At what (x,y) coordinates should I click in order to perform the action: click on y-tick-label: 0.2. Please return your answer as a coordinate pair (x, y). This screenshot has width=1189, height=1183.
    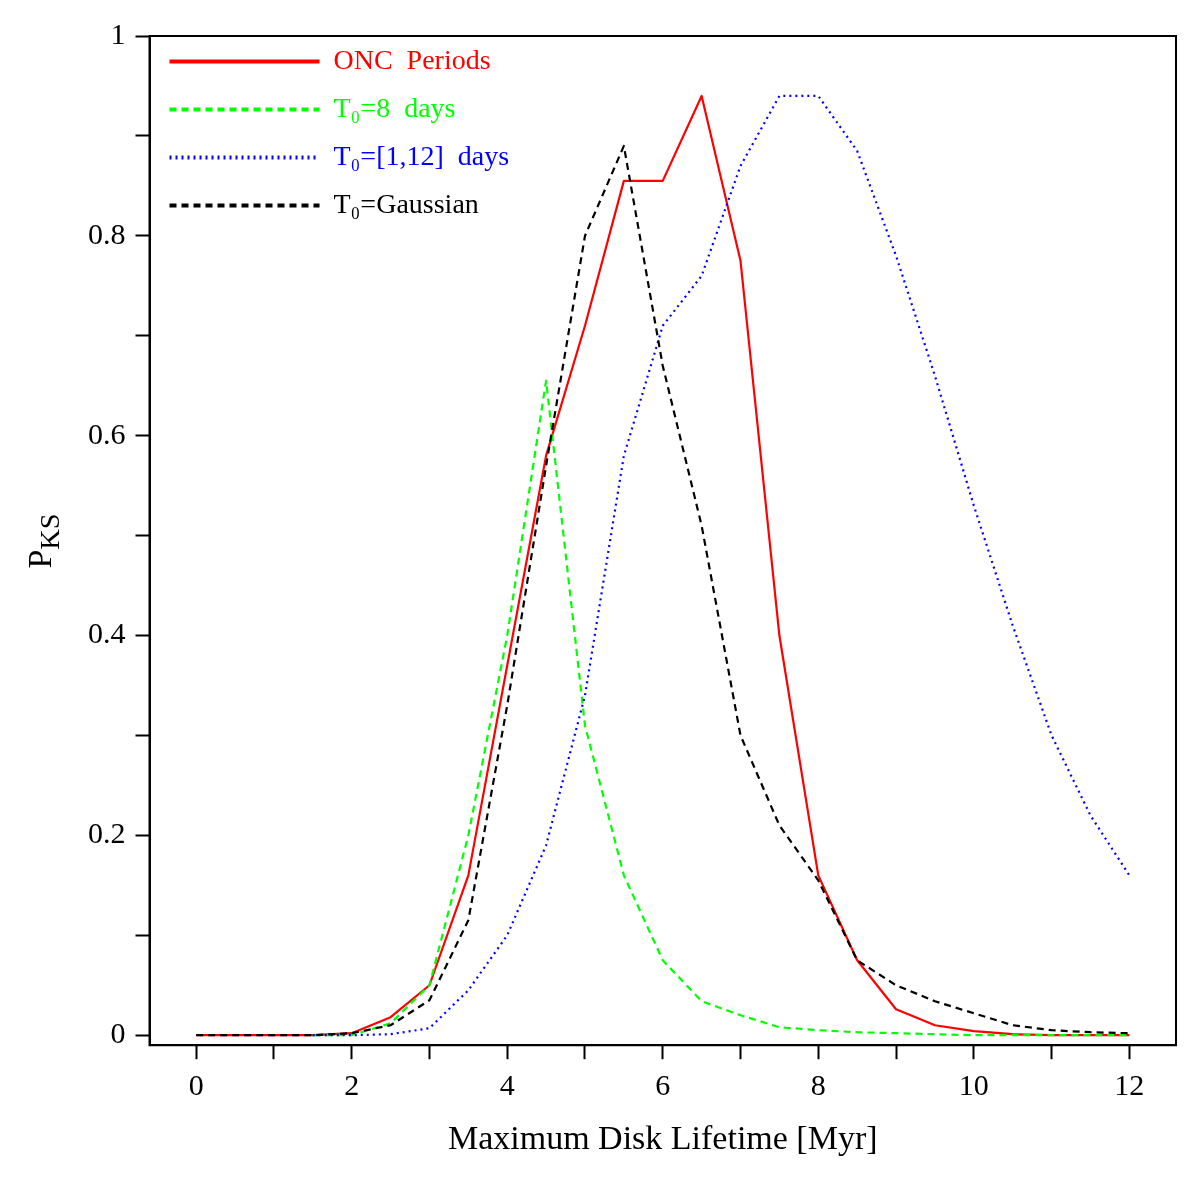
    Looking at the image, I should click on (107, 833).